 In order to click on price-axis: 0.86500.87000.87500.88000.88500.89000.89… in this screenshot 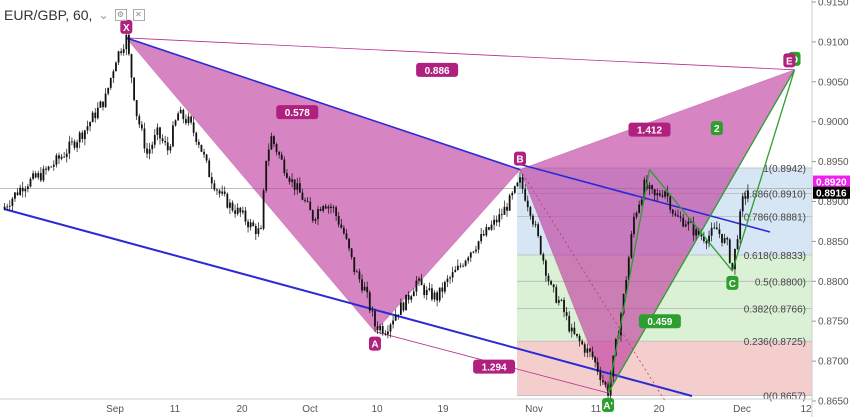, I will do `click(831, 208)`.